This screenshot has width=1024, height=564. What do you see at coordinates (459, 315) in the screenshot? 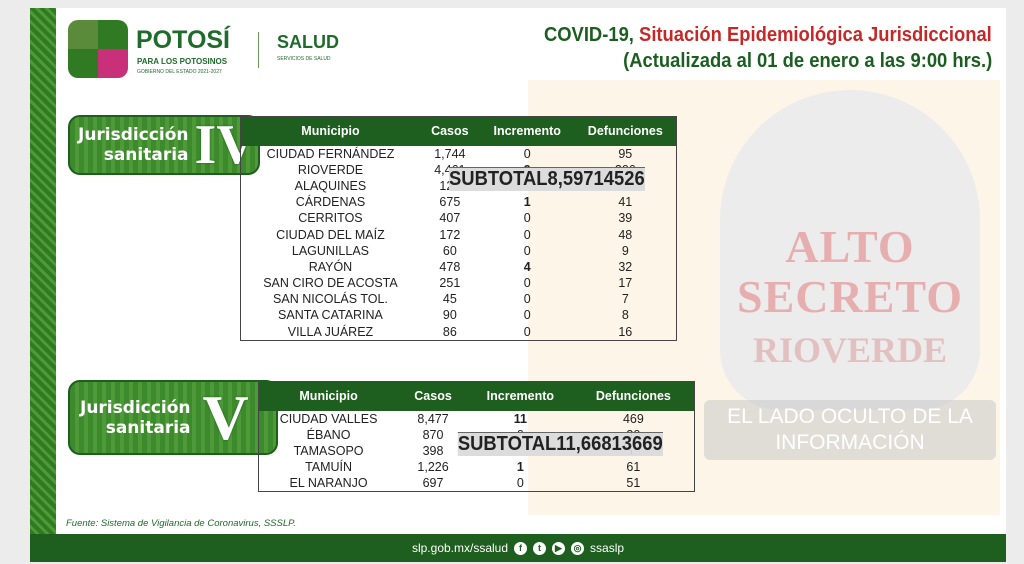
I see `table-row: SANTA CATARINA 90 0 8` at bounding box center [459, 315].